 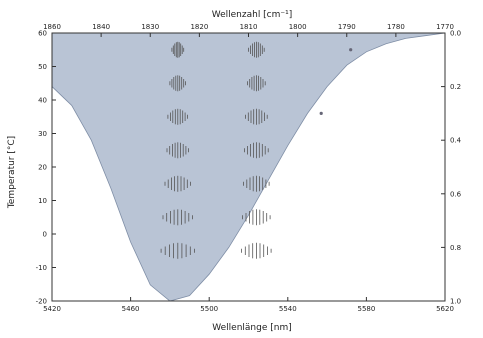 What do you see at coordinates (251, 328) in the screenshot?
I see `x-axis-label: Wellenlänge [nm]` at bounding box center [251, 328].